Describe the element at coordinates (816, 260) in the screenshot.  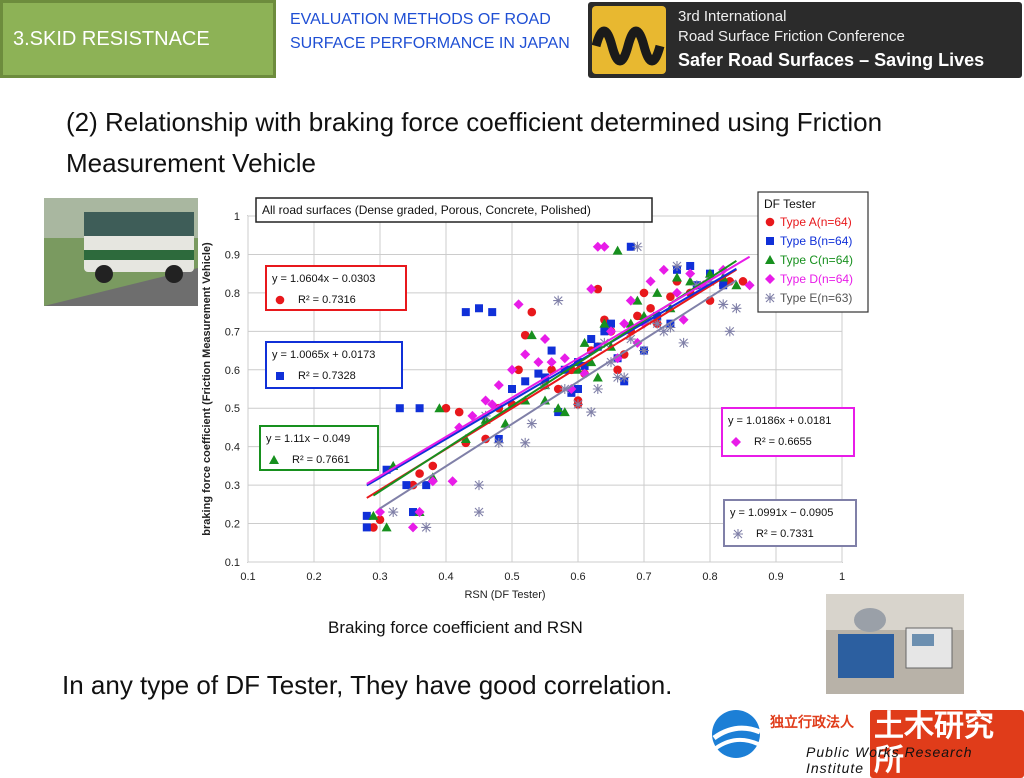
I see `legend-label: Type C(n=64)` at that location.